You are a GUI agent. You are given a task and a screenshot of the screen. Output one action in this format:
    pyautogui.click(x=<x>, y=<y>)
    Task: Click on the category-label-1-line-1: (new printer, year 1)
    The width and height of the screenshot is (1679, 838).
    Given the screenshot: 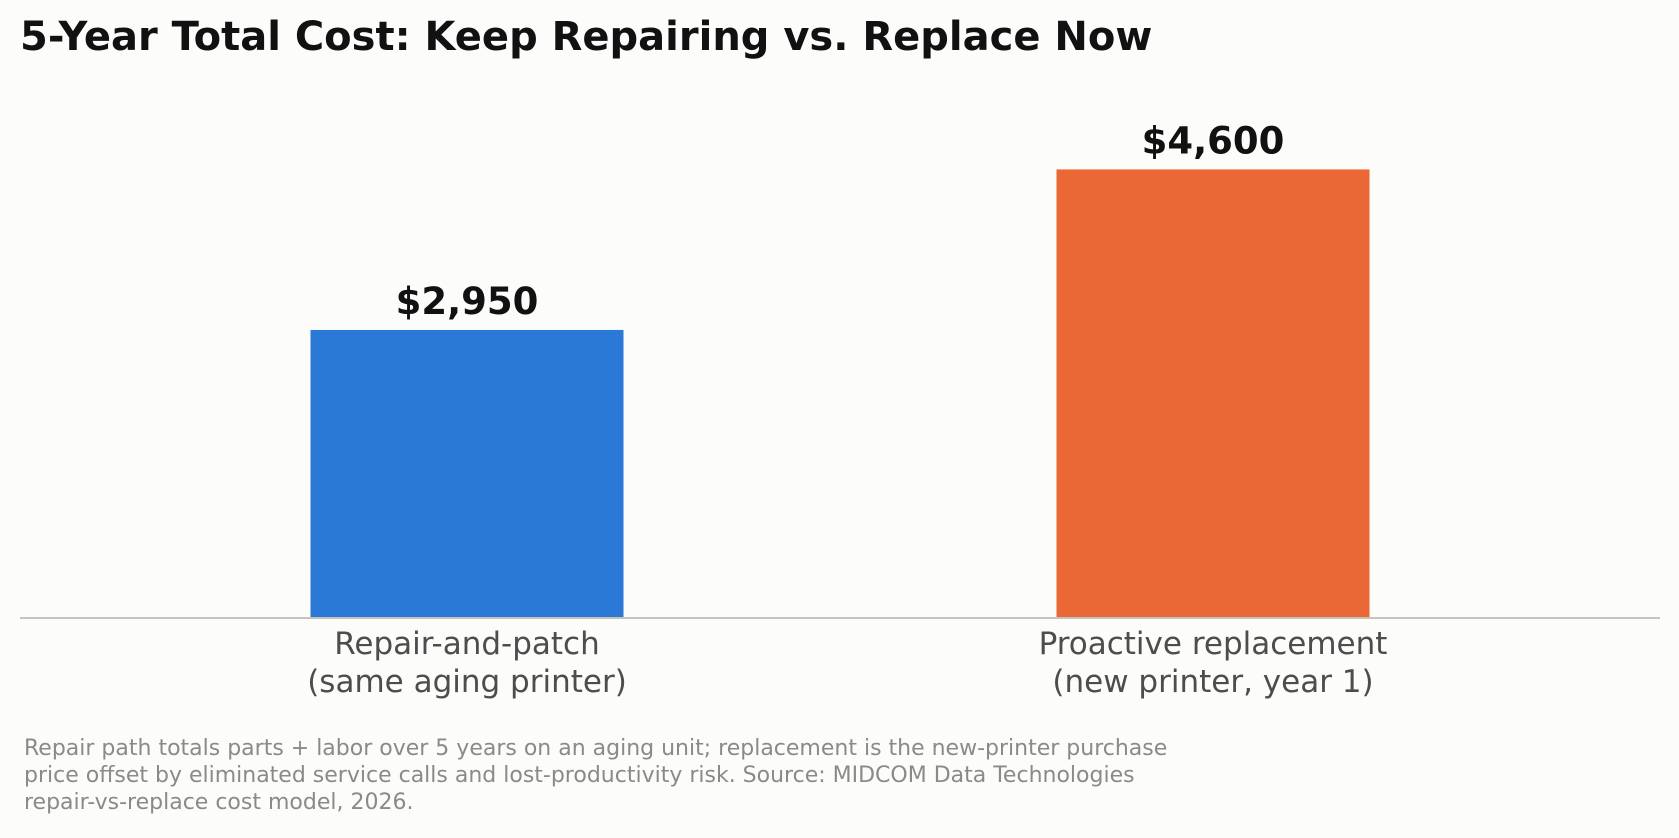 What is the action you would take?
    pyautogui.click(x=1212, y=682)
    